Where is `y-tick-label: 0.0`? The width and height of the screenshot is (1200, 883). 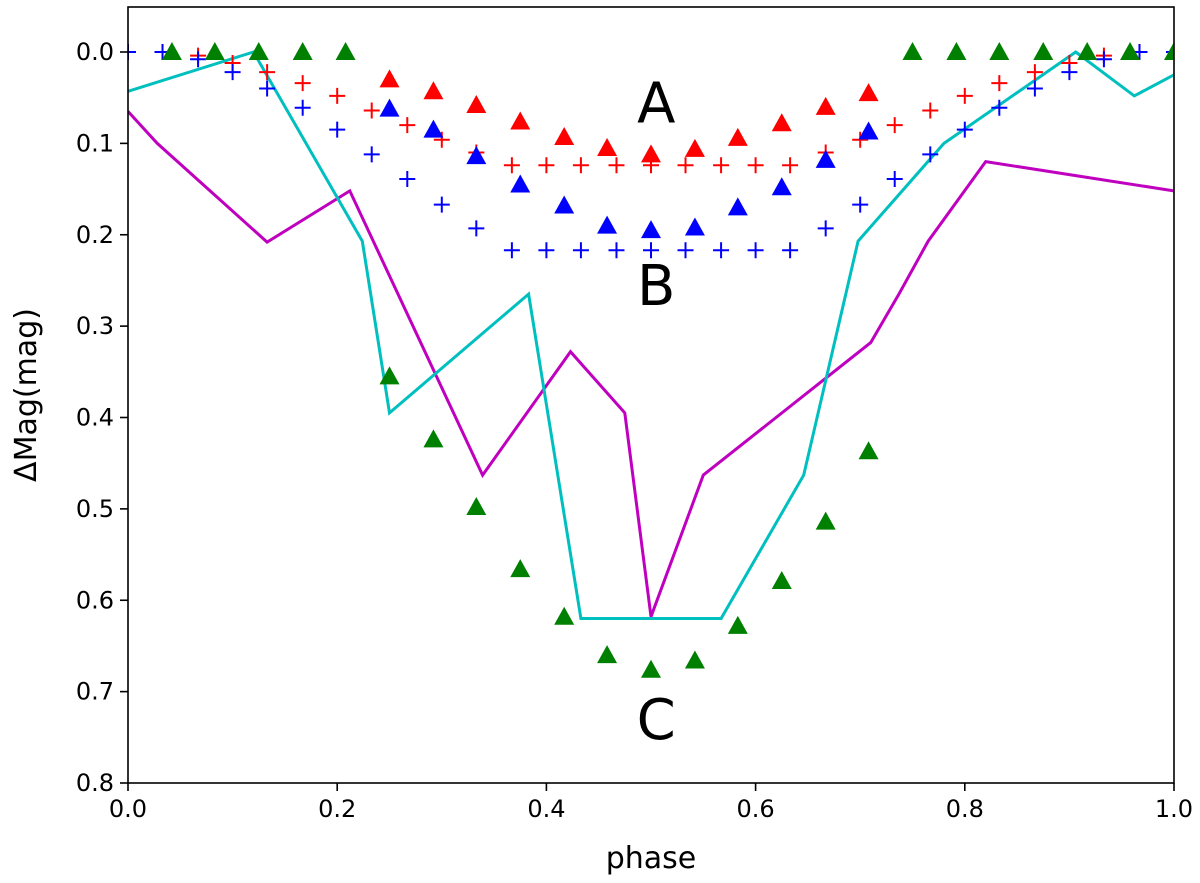 y-tick-label: 0.0 is located at coordinates (95, 52).